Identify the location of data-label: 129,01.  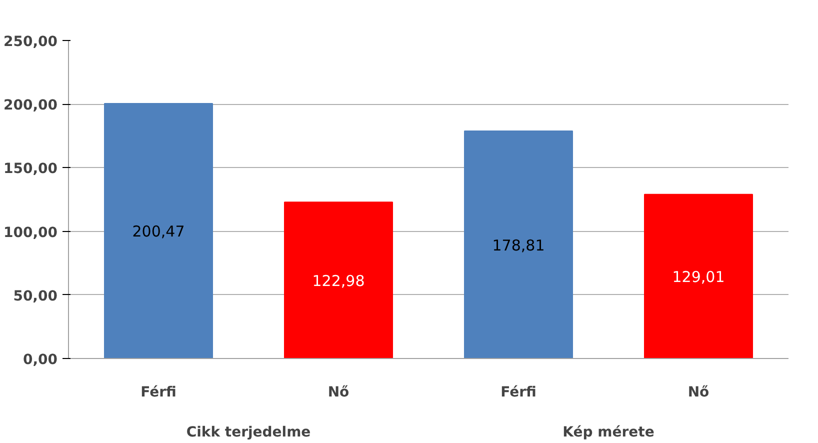
(698, 277).